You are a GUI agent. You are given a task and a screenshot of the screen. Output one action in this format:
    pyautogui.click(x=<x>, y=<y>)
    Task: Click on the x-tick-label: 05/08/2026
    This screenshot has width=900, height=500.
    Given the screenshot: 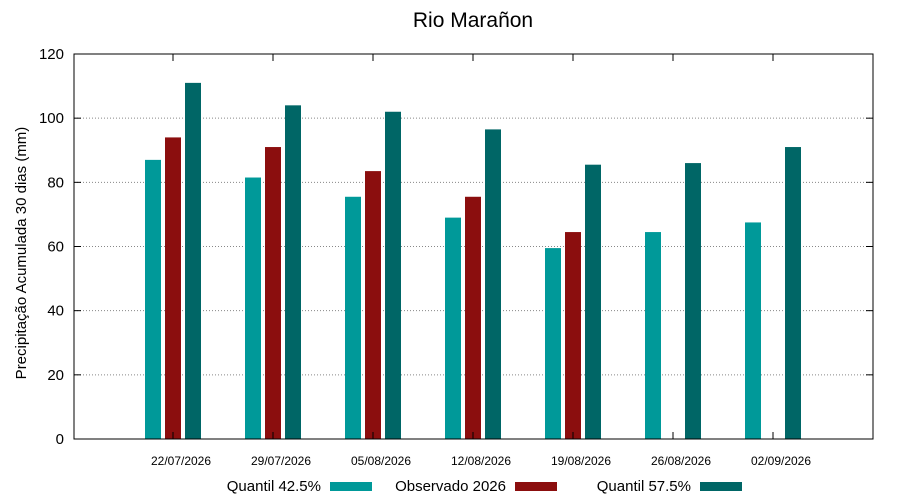 What is the action you would take?
    pyautogui.click(x=381, y=461)
    